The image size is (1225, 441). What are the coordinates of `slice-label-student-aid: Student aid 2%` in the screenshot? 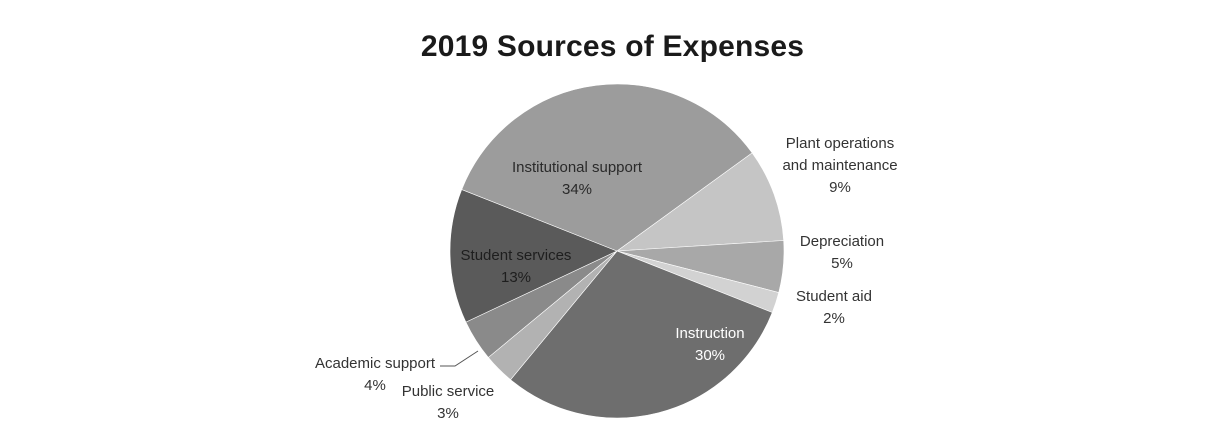 It's located at (834, 307).